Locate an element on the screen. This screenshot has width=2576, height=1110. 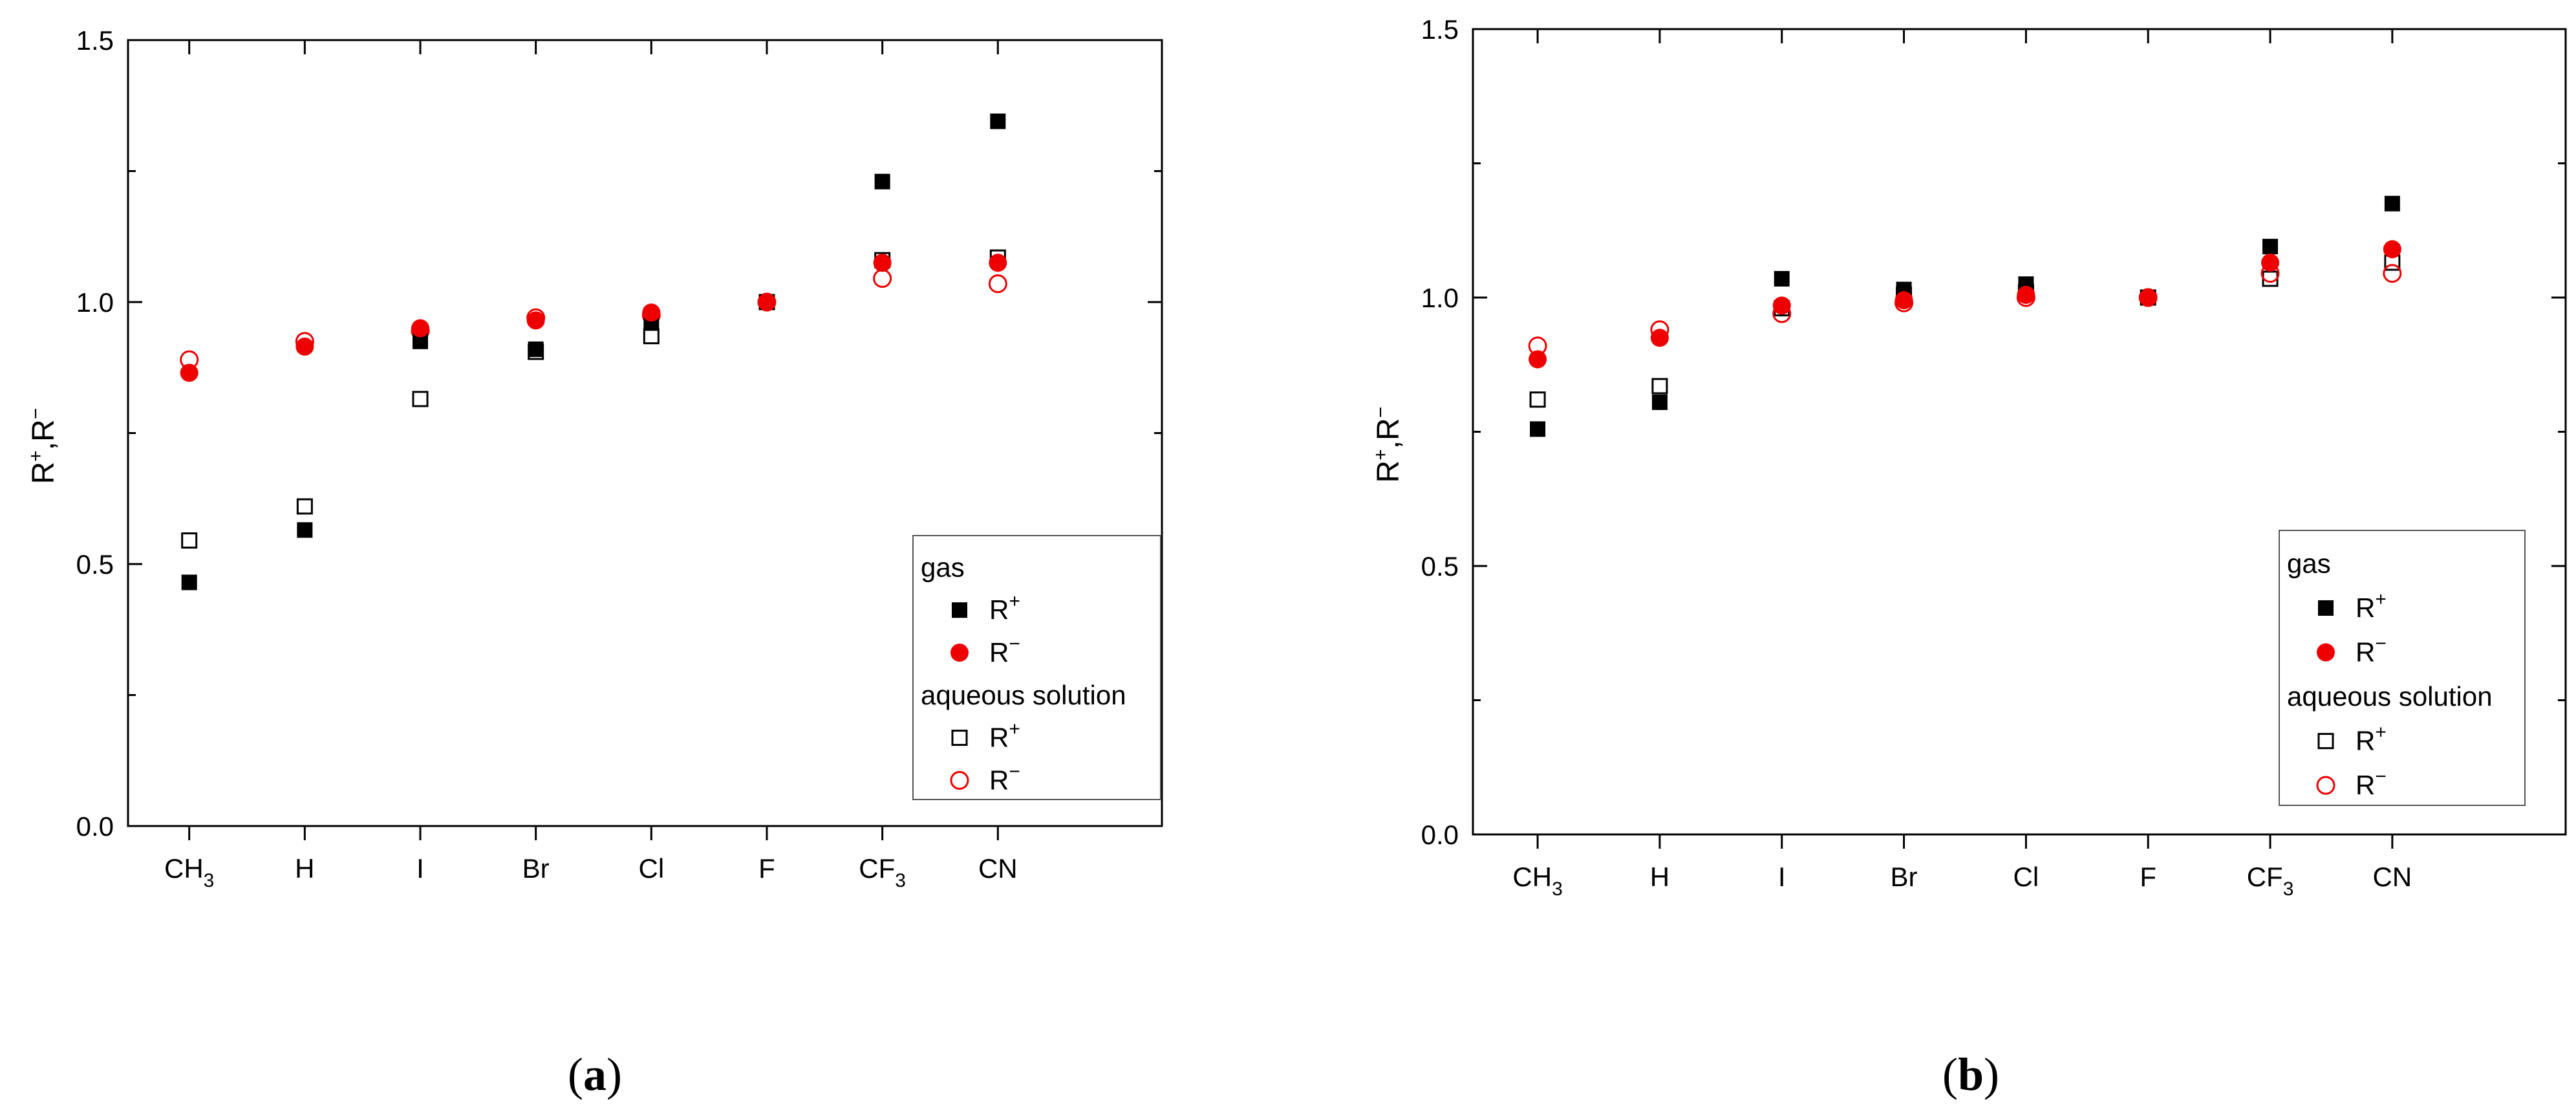
point-aqueous-solution-r--cl is located at coordinates (651, 336).